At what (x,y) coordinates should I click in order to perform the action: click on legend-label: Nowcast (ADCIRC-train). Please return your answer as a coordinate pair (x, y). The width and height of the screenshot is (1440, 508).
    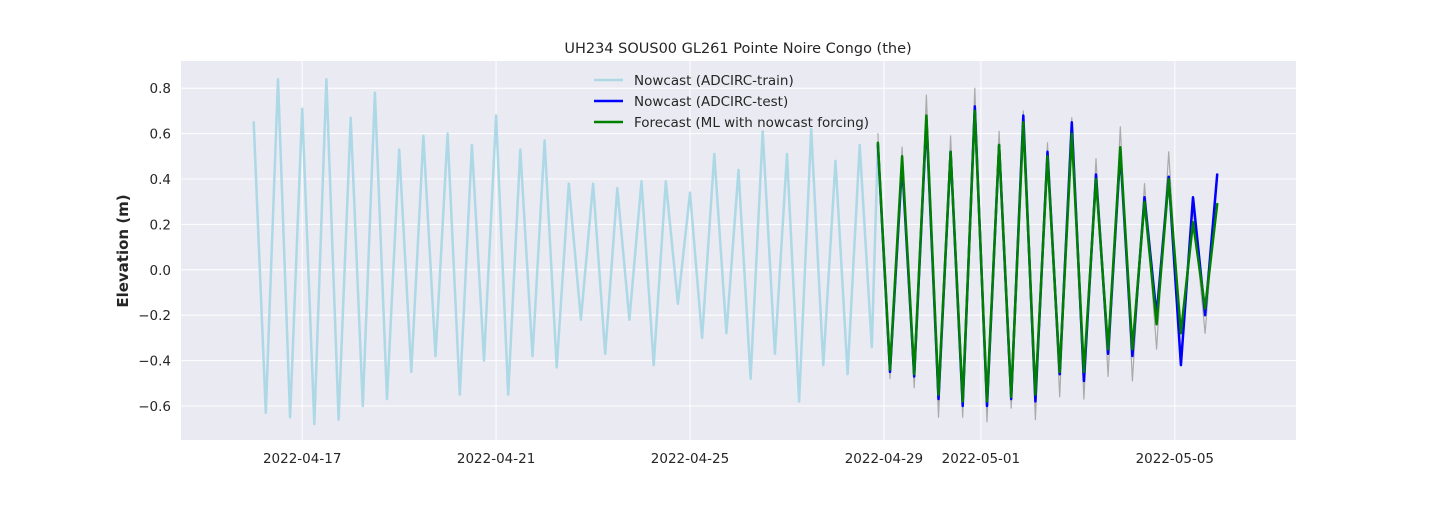
    Looking at the image, I should click on (714, 81).